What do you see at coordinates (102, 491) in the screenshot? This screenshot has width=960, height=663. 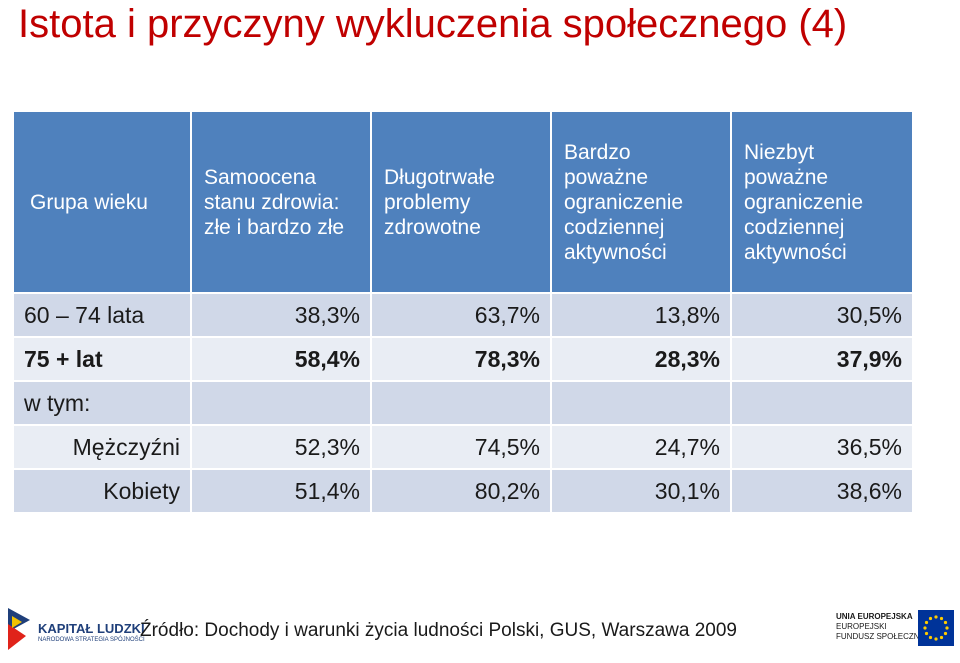 I see `row-label: Kobiety` at bounding box center [102, 491].